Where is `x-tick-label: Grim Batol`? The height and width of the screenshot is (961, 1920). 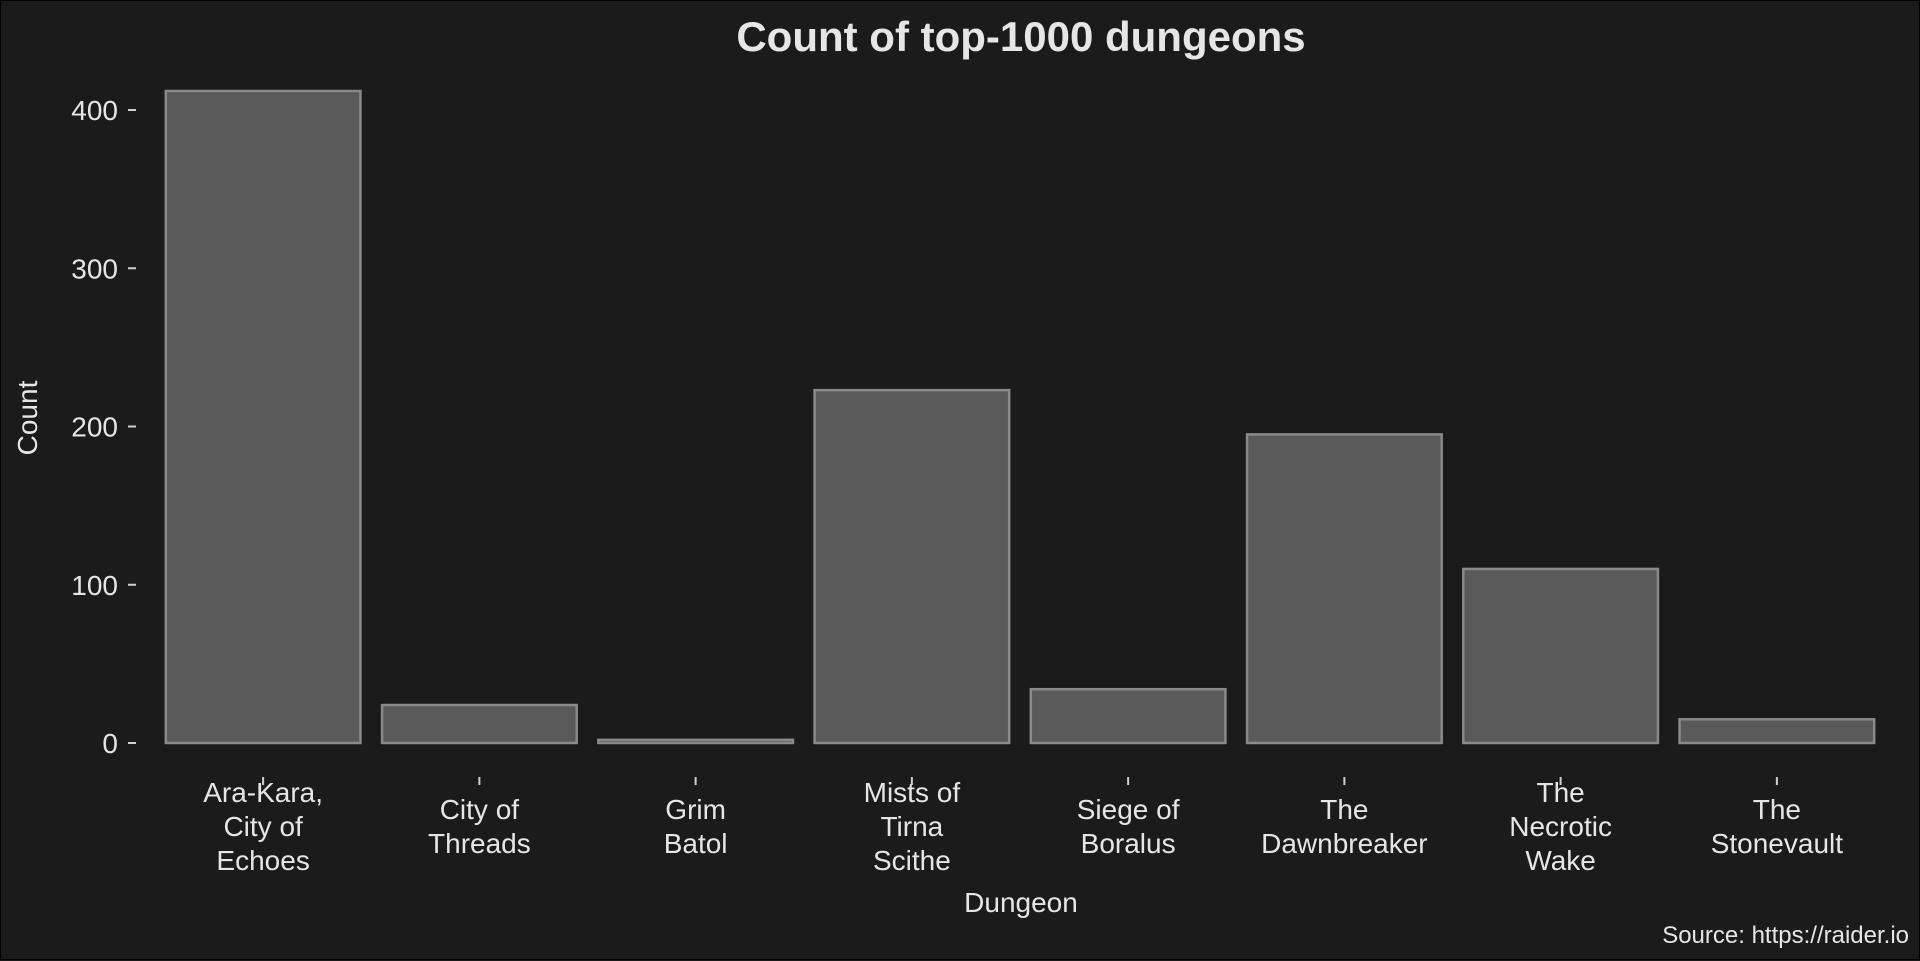 x-tick-label: Grim Batol is located at coordinates (696, 826).